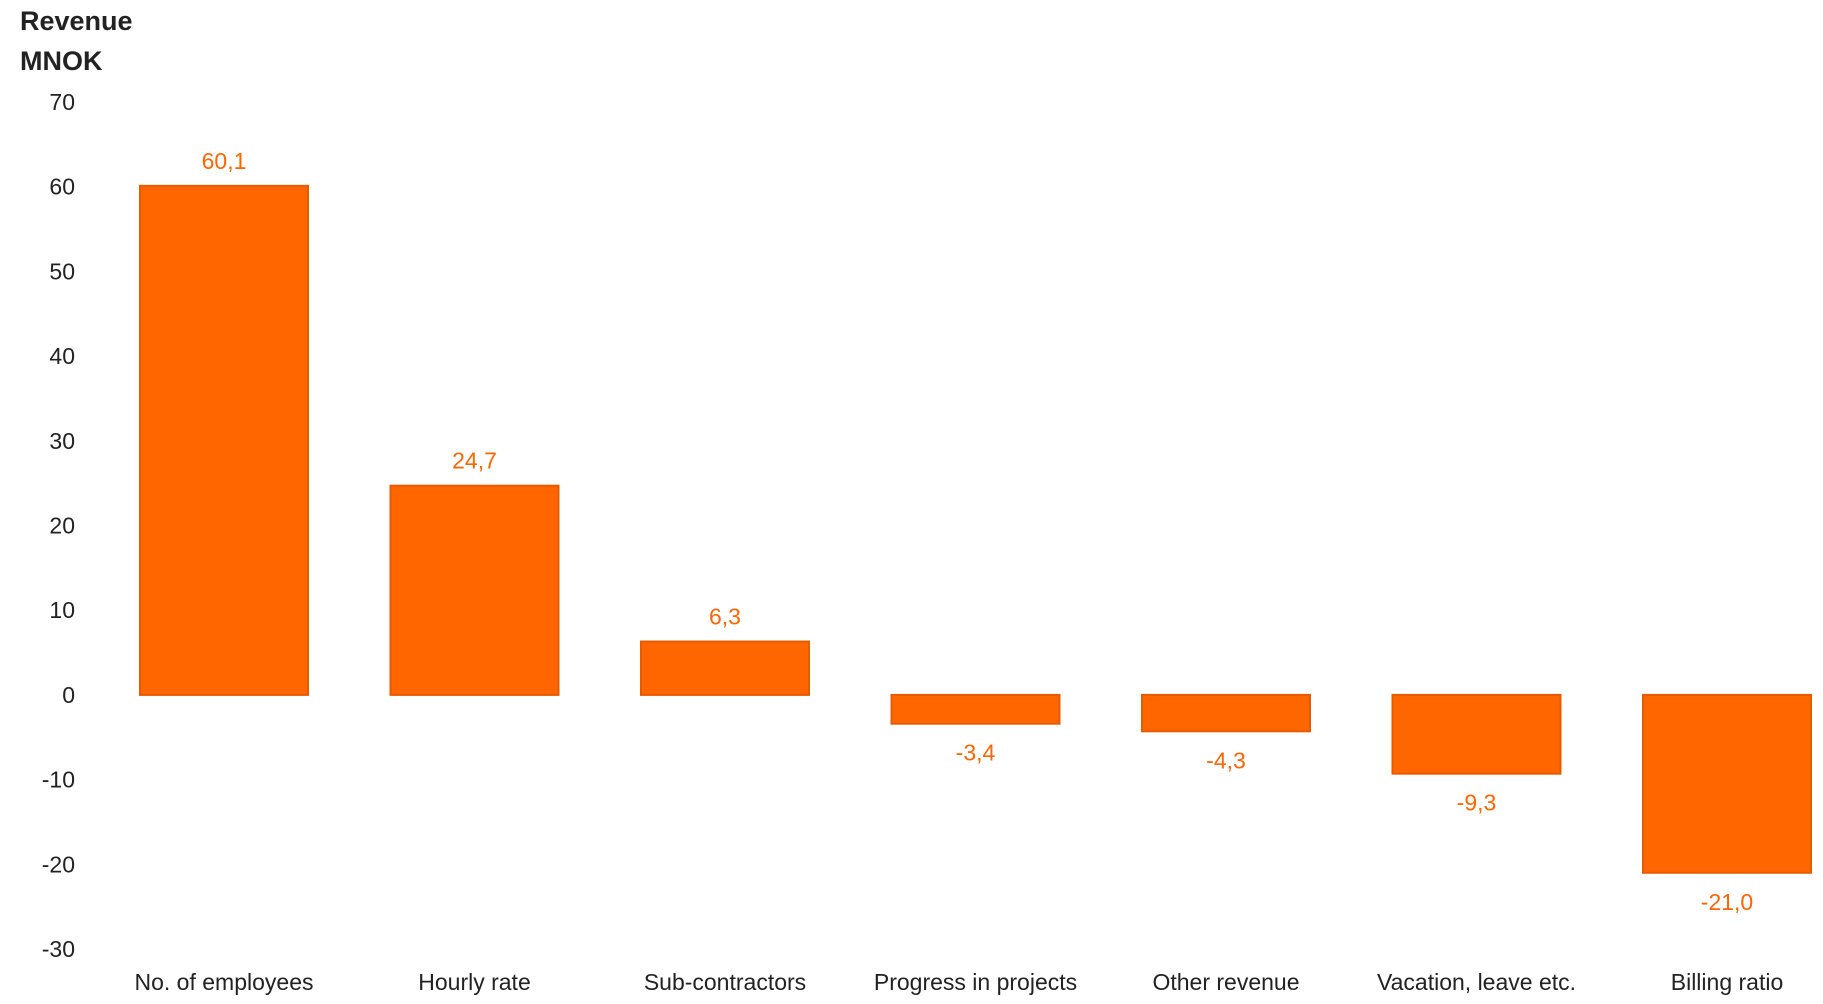  Describe the element at coordinates (62, 187) in the screenshot. I see `y-tick-label: 60` at that location.